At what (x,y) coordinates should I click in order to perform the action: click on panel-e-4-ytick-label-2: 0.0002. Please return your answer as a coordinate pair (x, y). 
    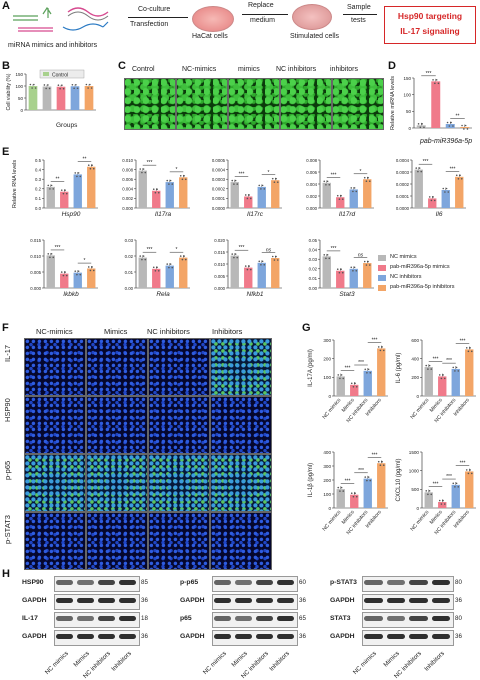
    Looking at the image, I should click on (403, 184).